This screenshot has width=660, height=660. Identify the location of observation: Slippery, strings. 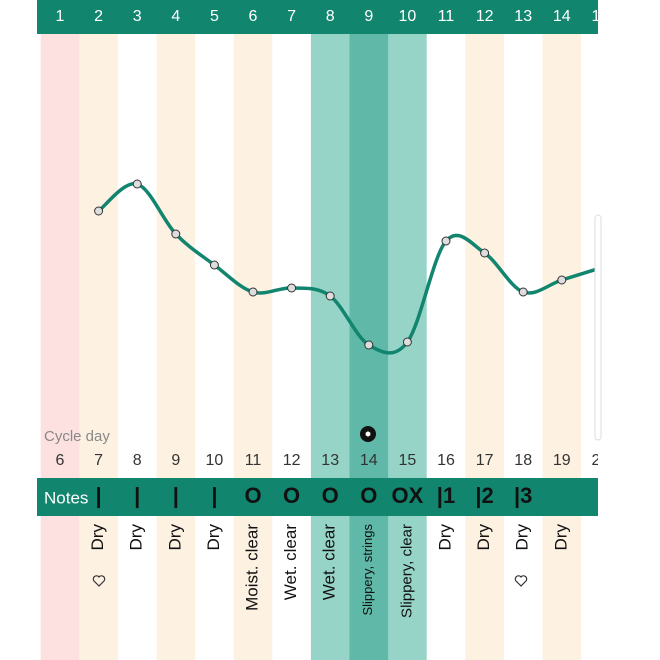
(367, 570).